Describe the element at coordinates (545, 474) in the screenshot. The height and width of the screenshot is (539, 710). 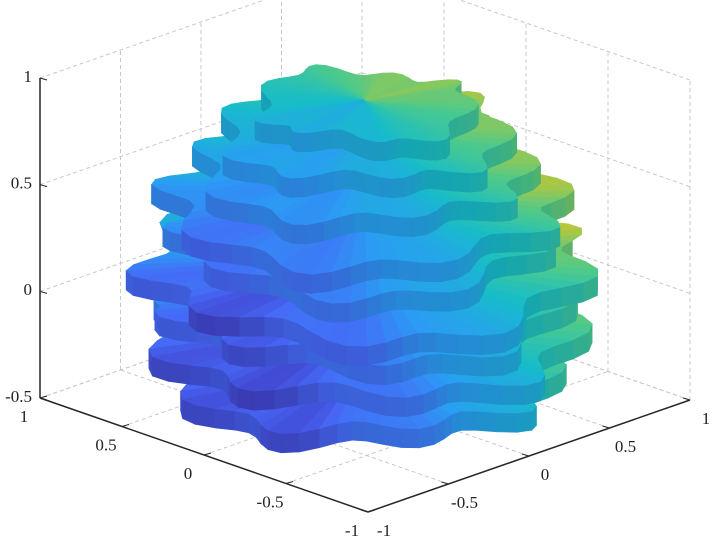
I see `x-tick-label: 0` at that location.